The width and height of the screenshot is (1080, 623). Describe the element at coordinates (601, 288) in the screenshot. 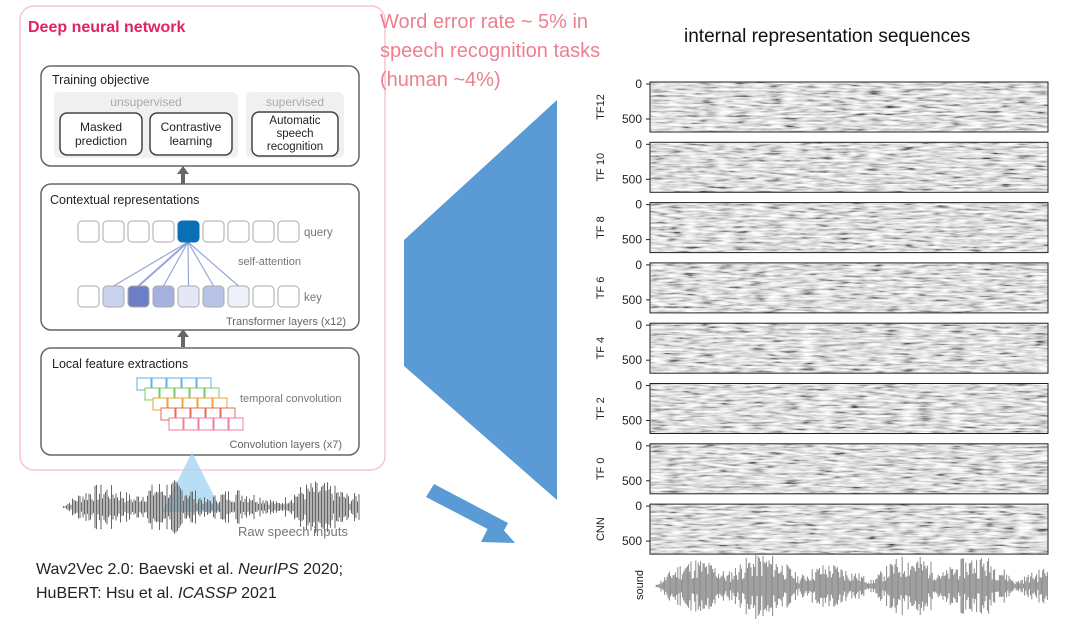

I see `panel-layer-label: TF 6` at that location.